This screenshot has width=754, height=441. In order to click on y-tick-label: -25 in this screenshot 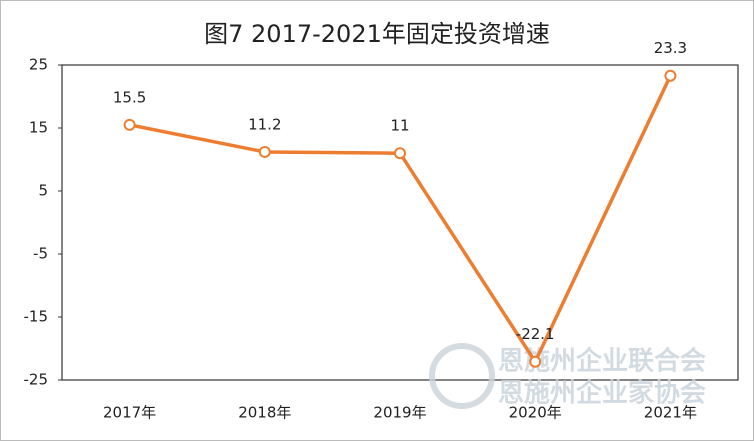, I will do `click(36, 380)`.